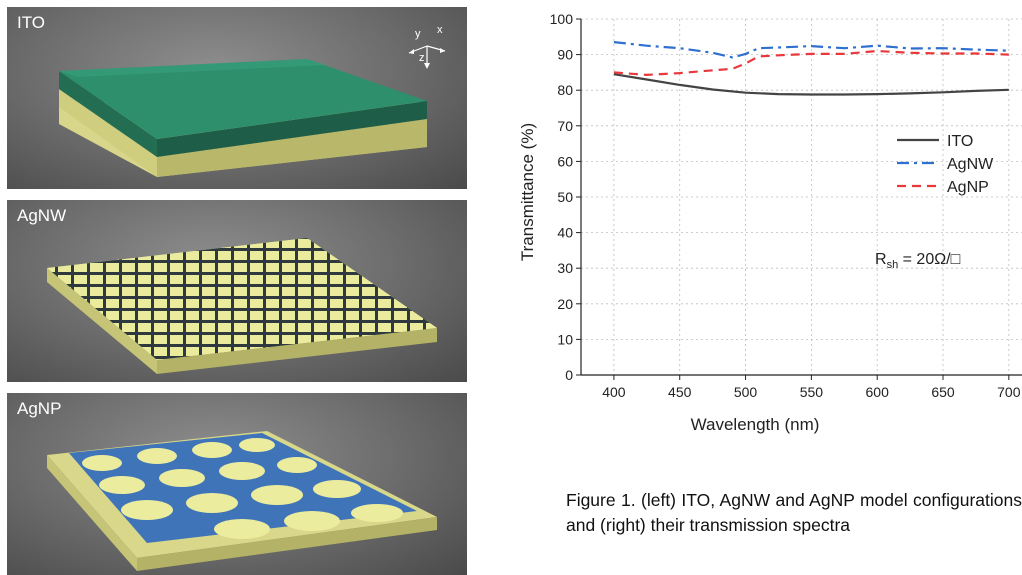 The width and height of the screenshot is (1022, 575). What do you see at coordinates (242, 501) in the screenshot?
I see `agnp-model-render` at bounding box center [242, 501].